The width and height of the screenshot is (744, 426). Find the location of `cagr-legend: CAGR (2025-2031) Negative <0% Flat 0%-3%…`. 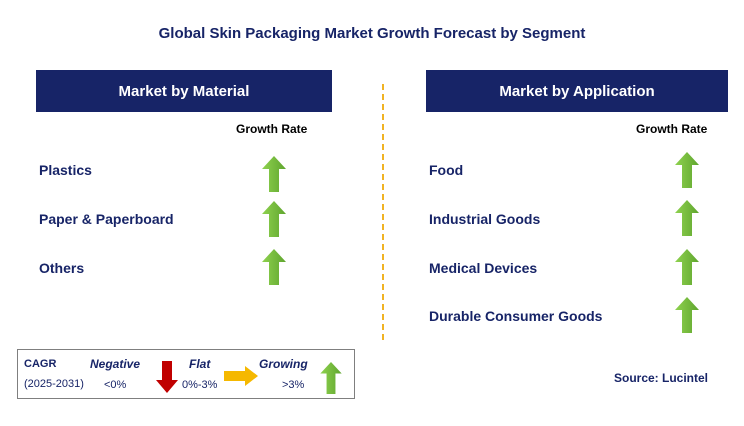

cagr-legend: CAGR (2025-2031) Negative <0% Flat 0%-3%… is located at coordinates (186, 374).